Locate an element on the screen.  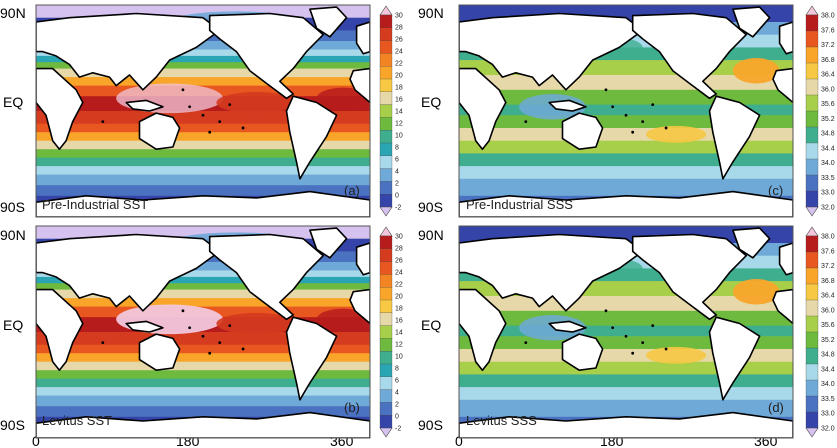
lat-label-90s-bottom-left: 90S is located at coordinates (12, 425).